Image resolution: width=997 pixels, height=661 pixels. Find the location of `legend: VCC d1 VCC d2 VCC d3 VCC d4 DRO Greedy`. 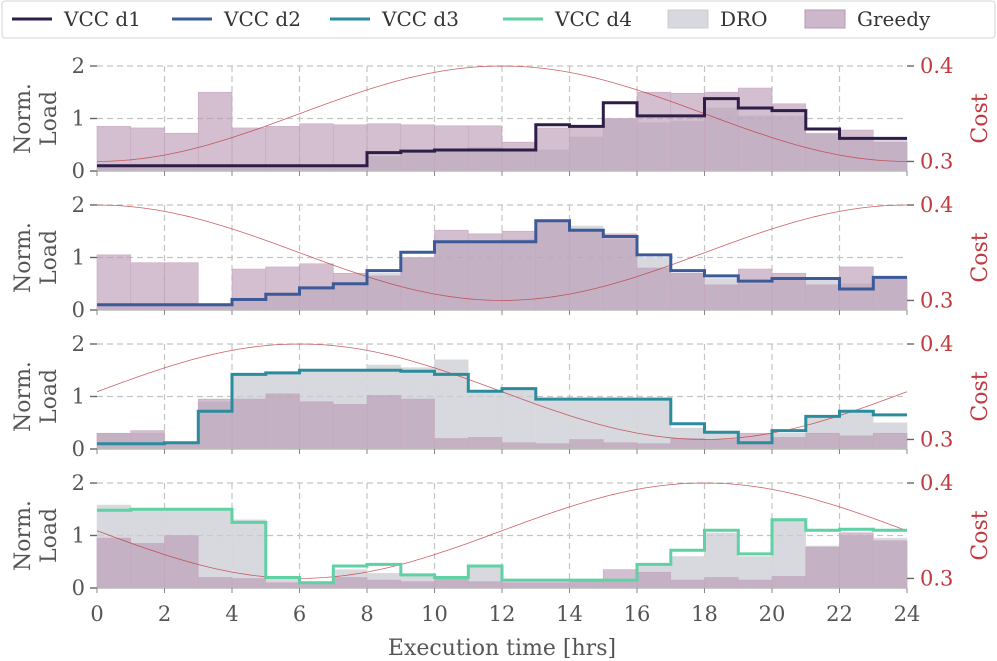

legend: VCC d1 VCC d2 VCC d3 VCC d4 DRO Greedy is located at coordinates (498, 19).